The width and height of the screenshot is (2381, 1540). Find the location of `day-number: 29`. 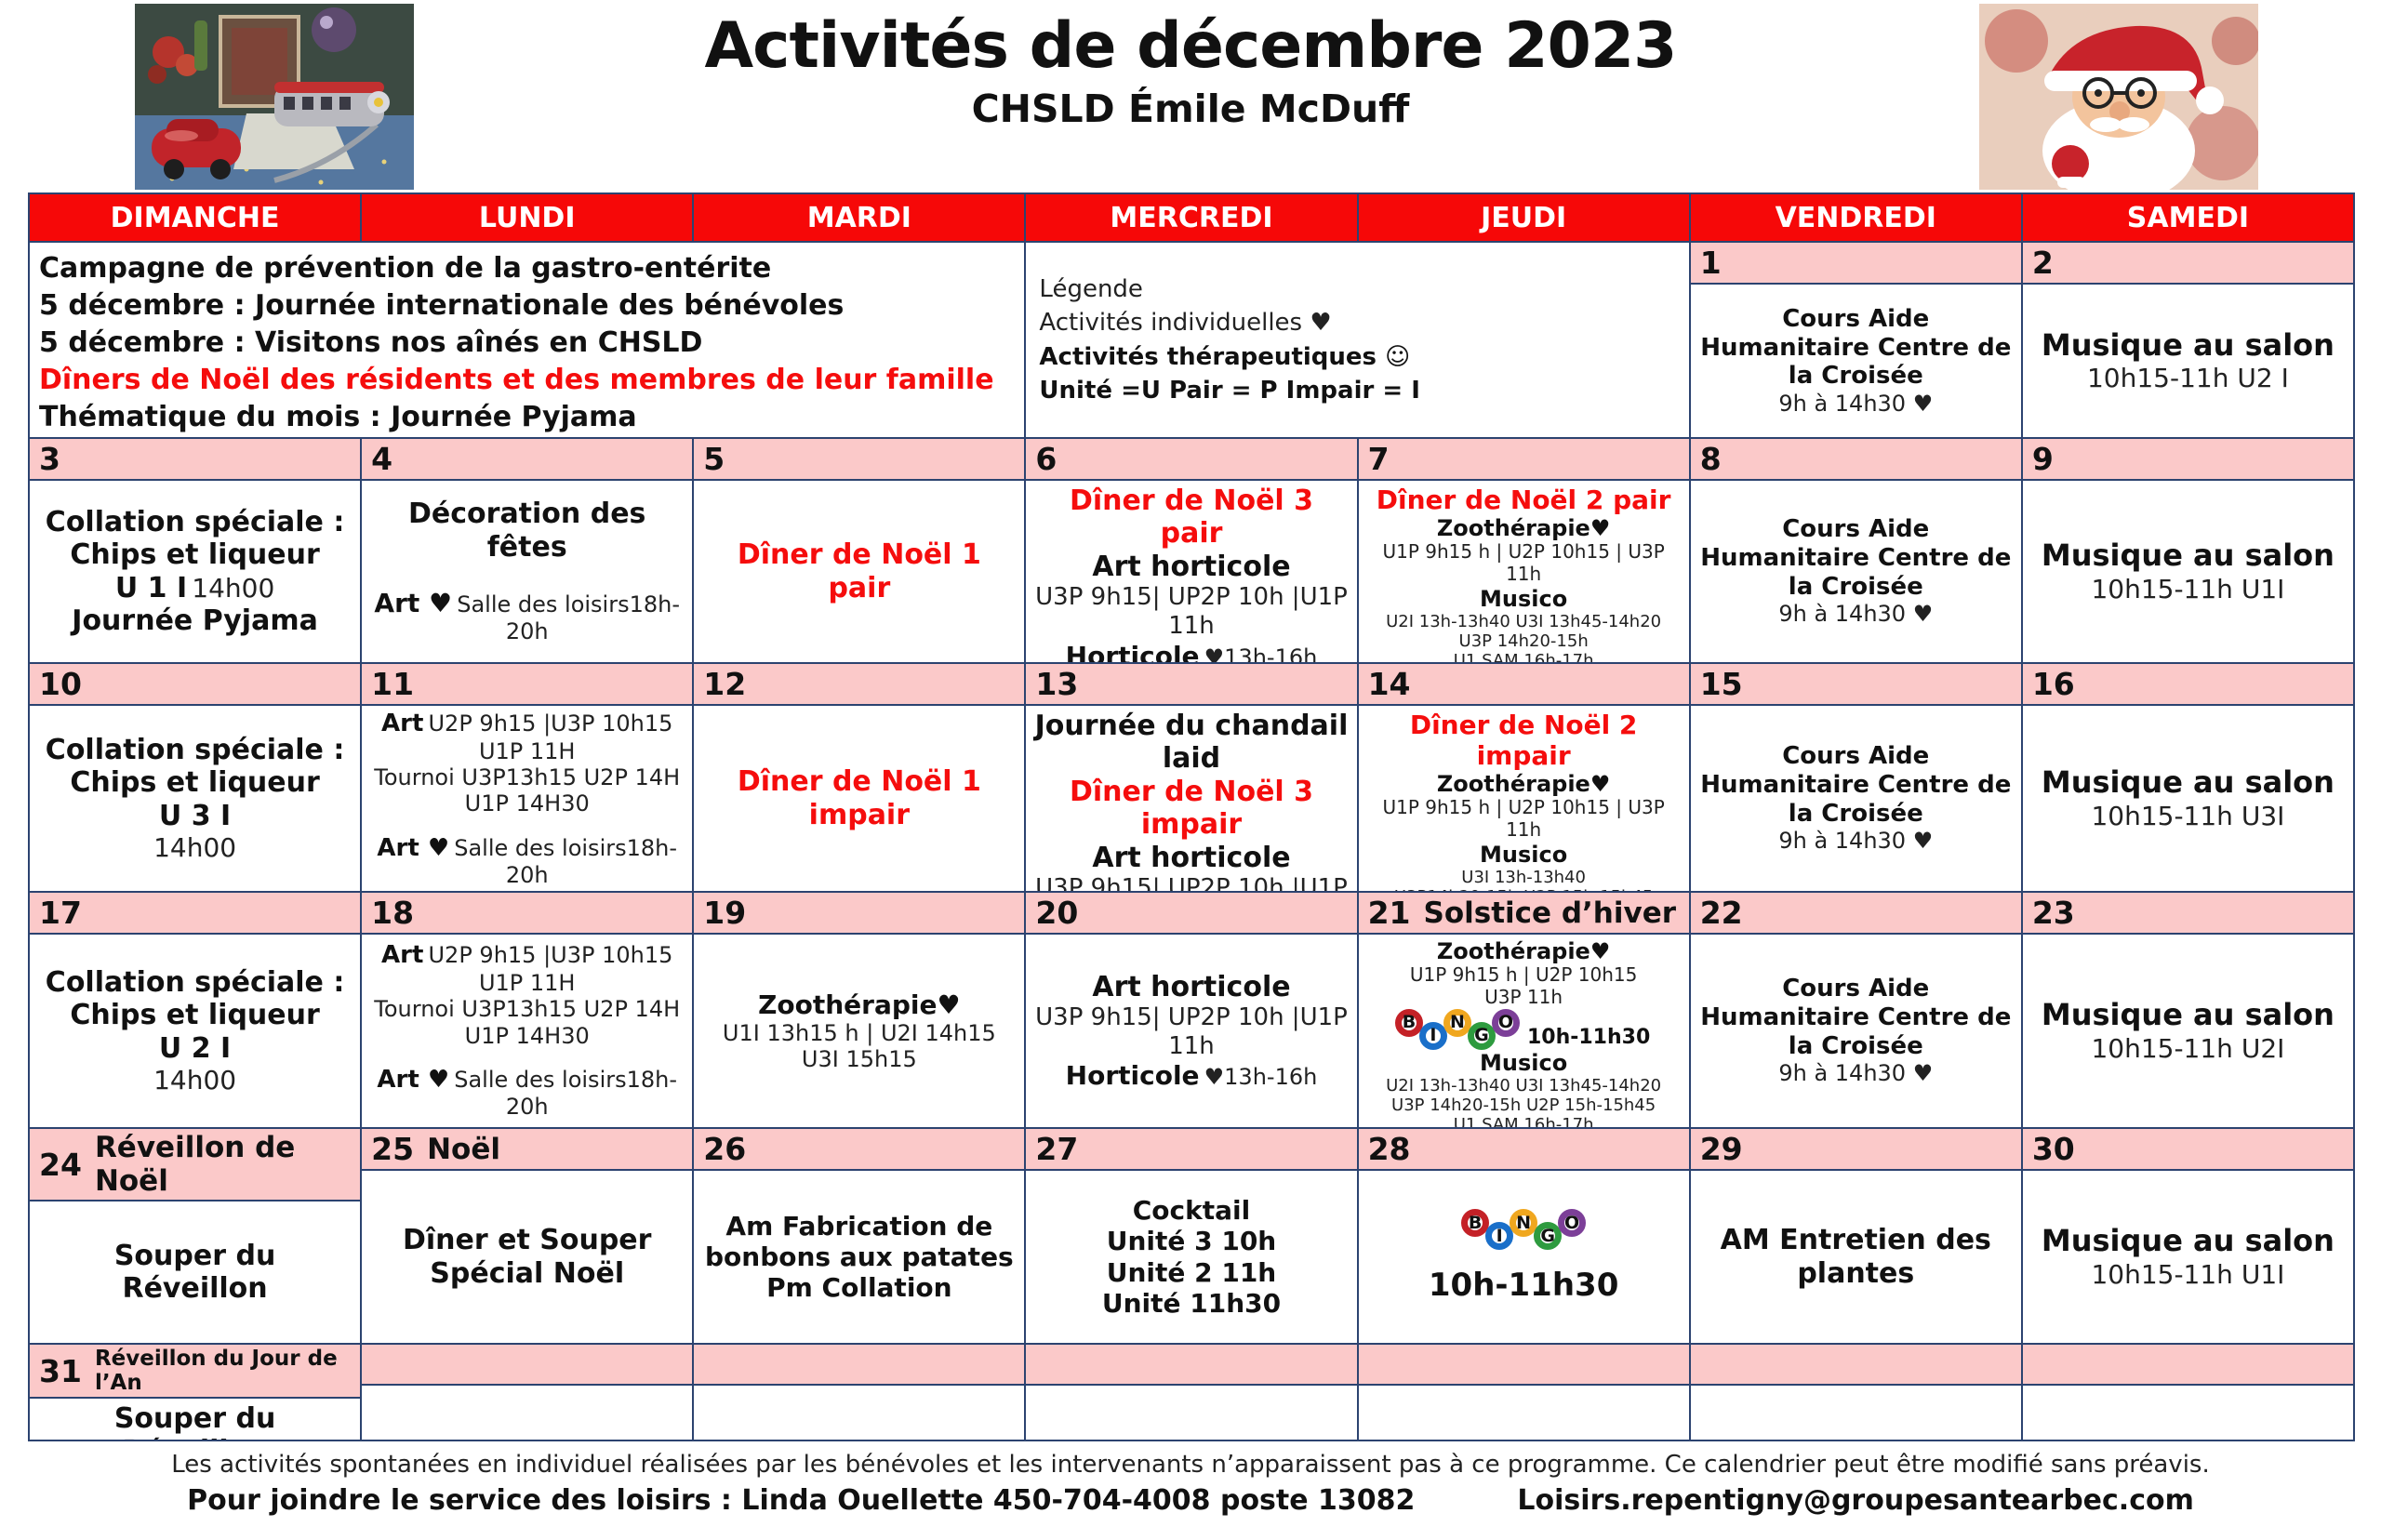

day-number: 29 is located at coordinates (1721, 1149).